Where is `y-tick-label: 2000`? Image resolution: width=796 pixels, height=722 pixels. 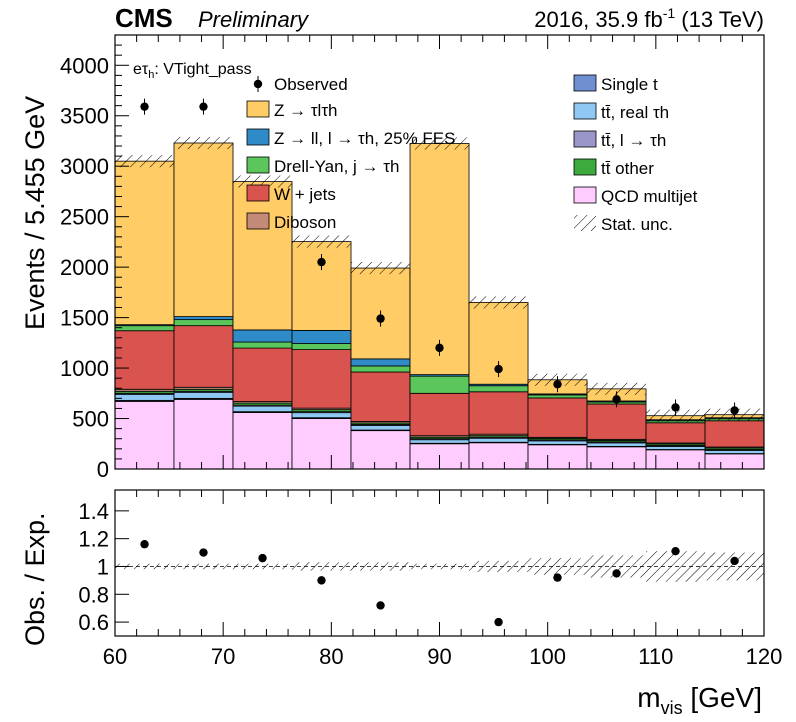
y-tick-label: 2000 is located at coordinates (84, 267).